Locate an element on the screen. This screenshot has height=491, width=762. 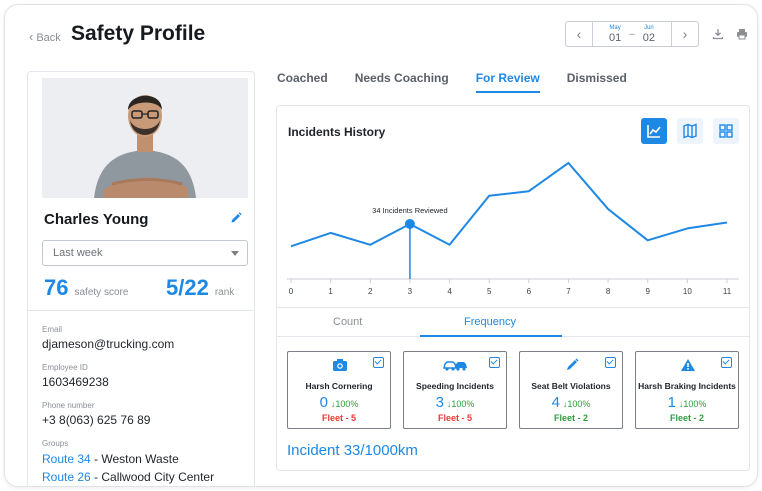
email-label: Email is located at coordinates (52, 329).